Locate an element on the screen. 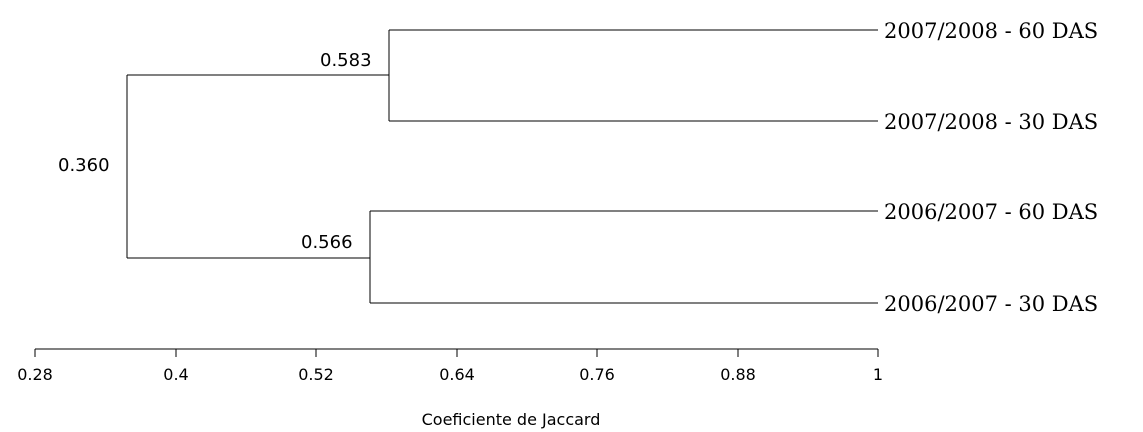 This screenshot has width=1143, height=432. cluster-label-0566: 0.566 is located at coordinates (327, 242).